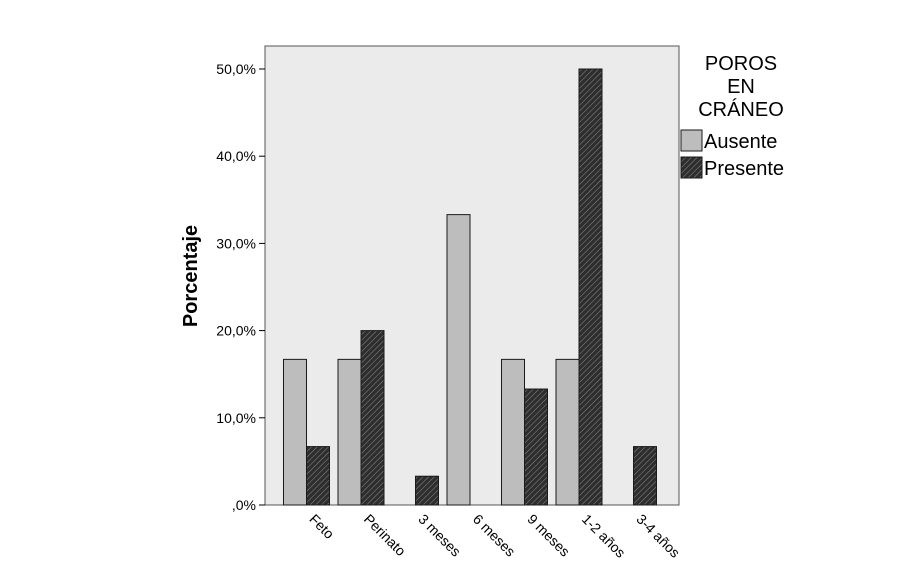 The image size is (912, 568). Describe the element at coordinates (741, 109) in the screenshot. I see `legend-title: CRÁNEO` at that location.